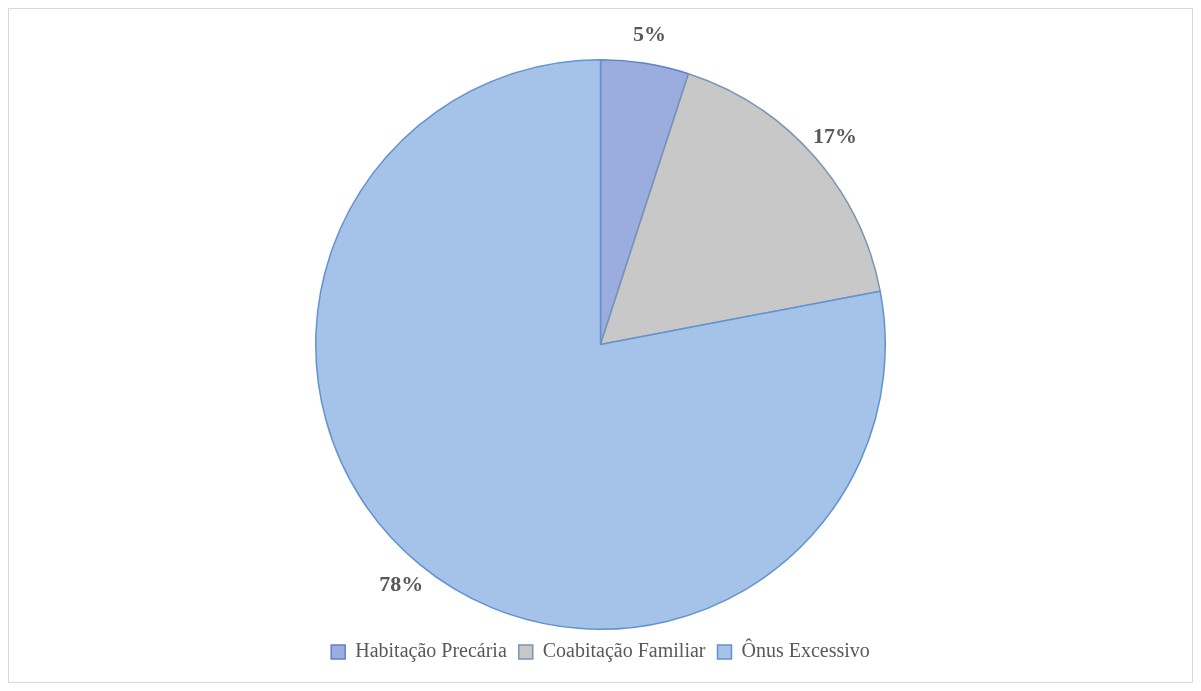  What do you see at coordinates (431, 651) in the screenshot?
I see `legend-label: Habitação Precária` at bounding box center [431, 651].